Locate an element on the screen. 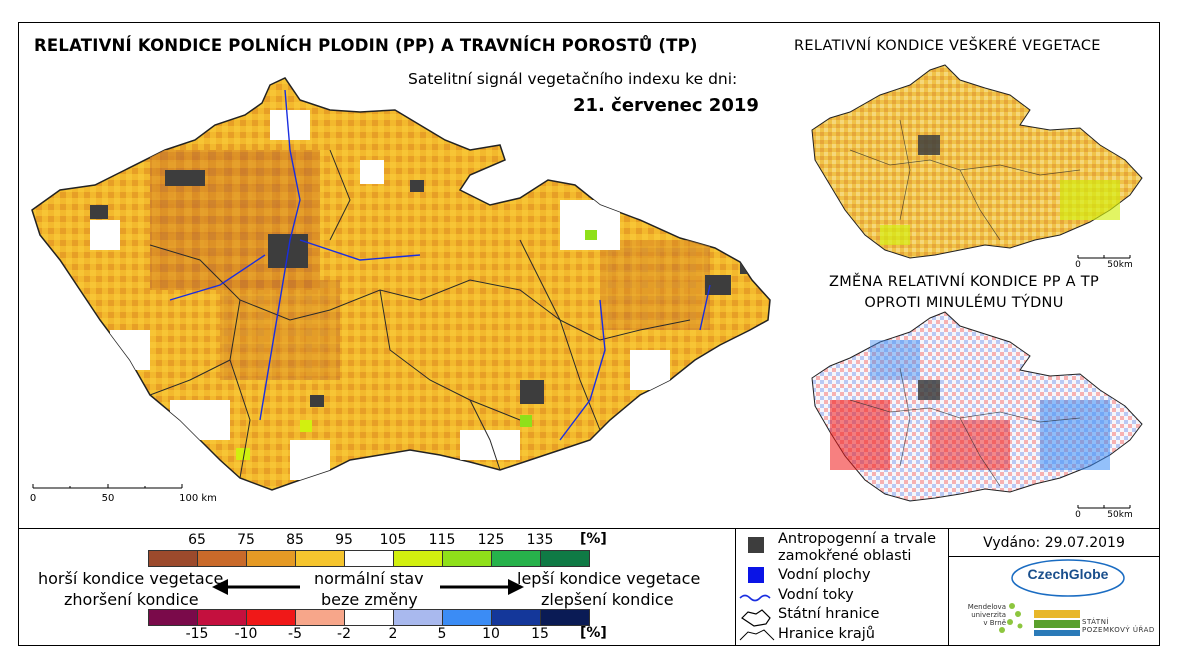 The image size is (1181, 669). legend-divider-issued-bottom is located at coordinates (1054, 556).